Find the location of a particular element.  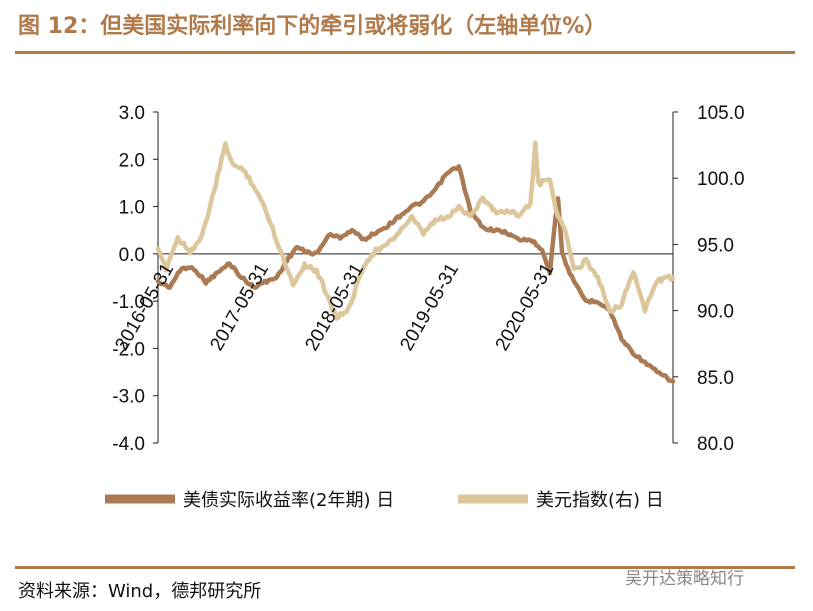

right-tick-label: 100.0 is located at coordinates (721, 179).